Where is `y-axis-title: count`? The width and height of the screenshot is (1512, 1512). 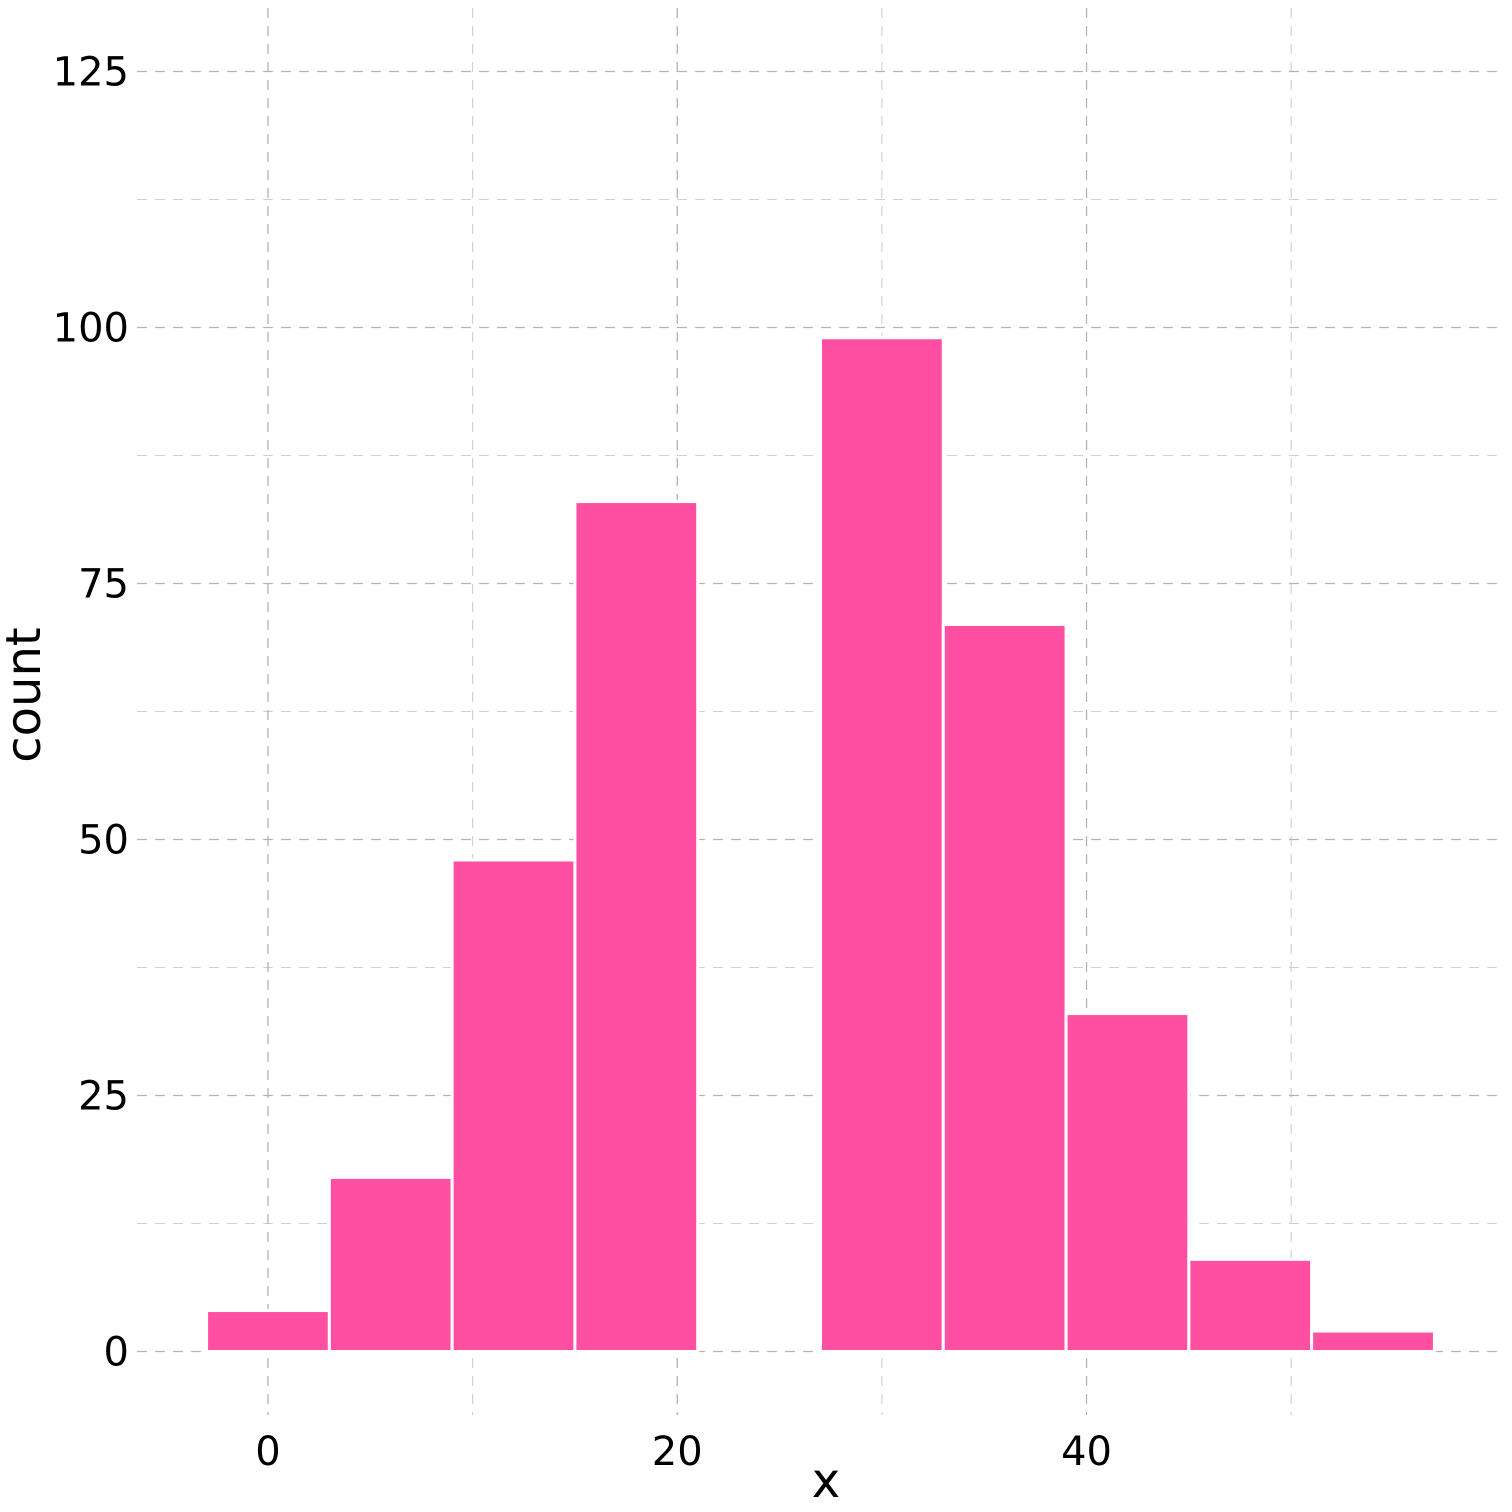 y-axis-title: count is located at coordinates (26, 694).